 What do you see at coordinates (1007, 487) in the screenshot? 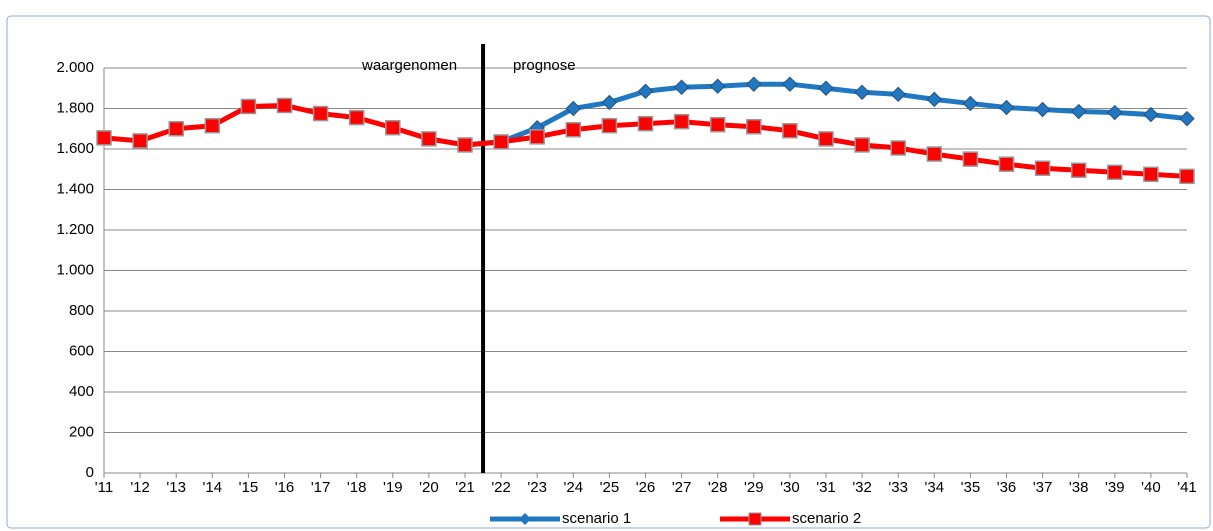
I see `x-tick-label: '36` at bounding box center [1007, 487].